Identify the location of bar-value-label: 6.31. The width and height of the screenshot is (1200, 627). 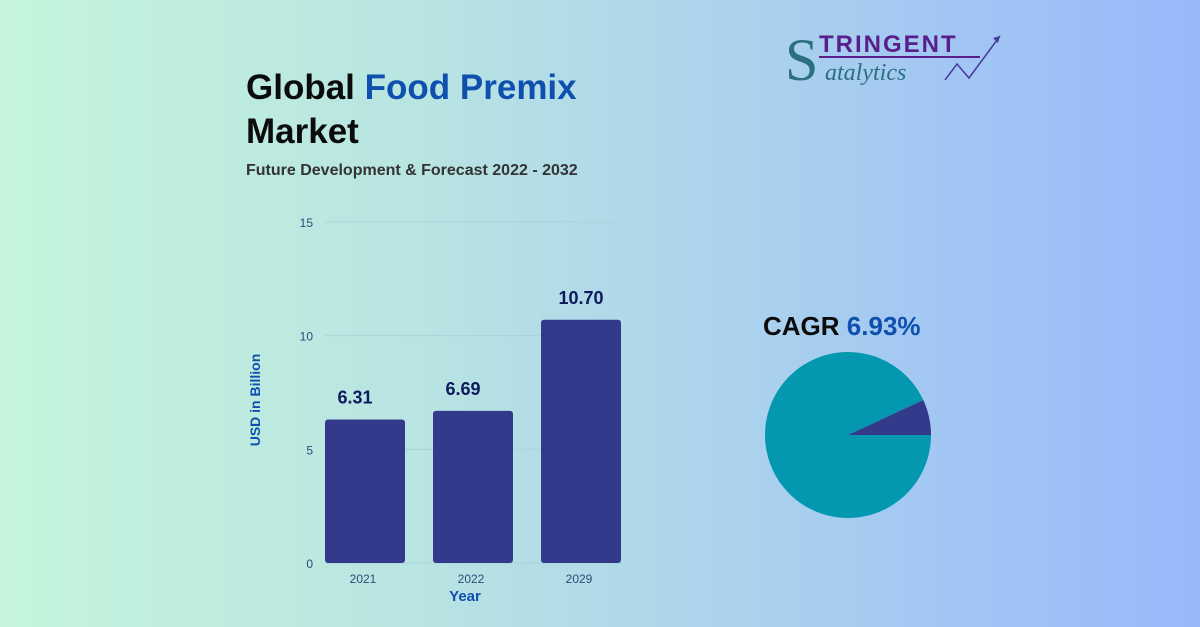
(354, 398).